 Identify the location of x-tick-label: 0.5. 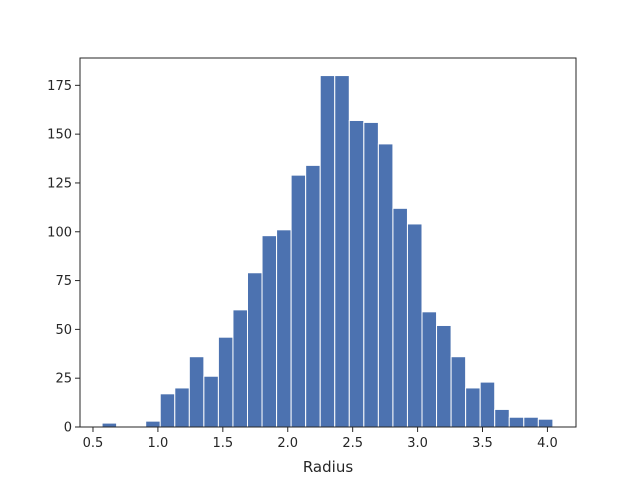
(93, 443).